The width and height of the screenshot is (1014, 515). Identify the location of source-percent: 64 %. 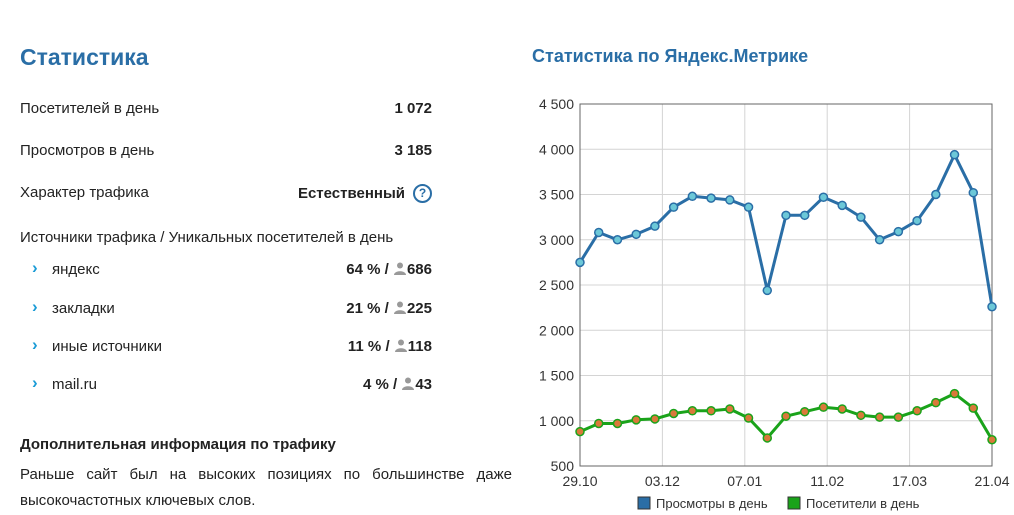
(363, 269).